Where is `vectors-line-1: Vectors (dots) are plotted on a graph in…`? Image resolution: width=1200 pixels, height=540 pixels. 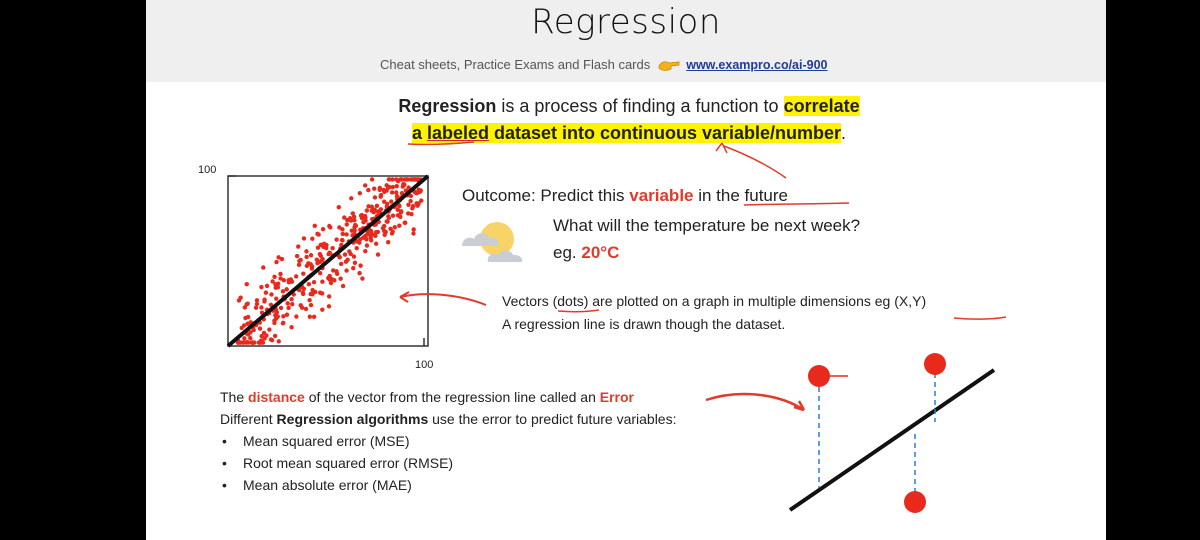
vectors-line-1: Vectors (dots) are plotted on a graph in… is located at coordinates (714, 301).